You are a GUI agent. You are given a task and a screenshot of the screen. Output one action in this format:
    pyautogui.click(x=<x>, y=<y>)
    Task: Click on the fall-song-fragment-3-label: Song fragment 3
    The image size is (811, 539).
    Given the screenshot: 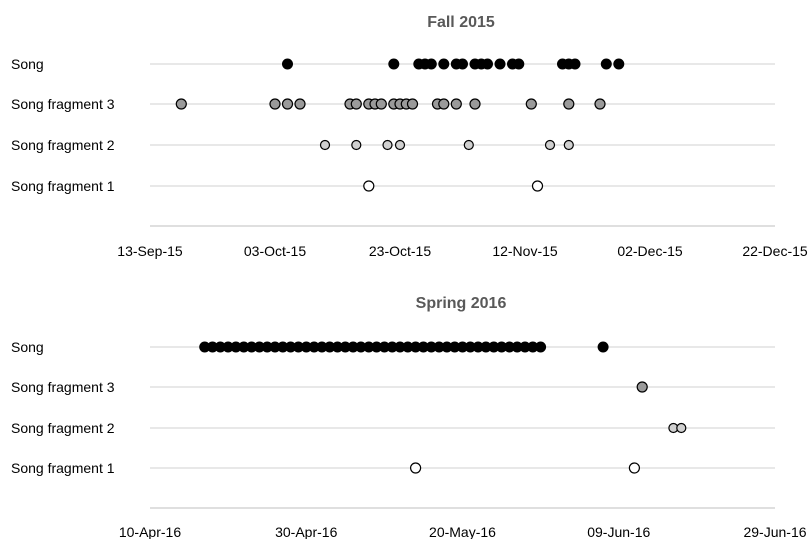 What is the action you would take?
    pyautogui.click(x=63, y=104)
    